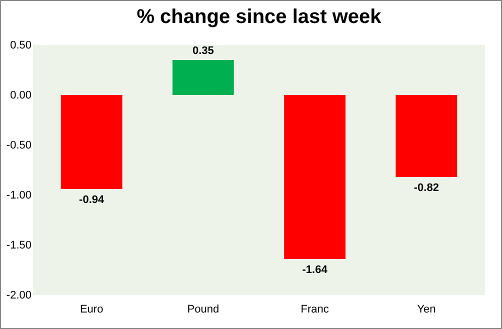 Image resolution: width=502 pixels, height=329 pixels. What do you see at coordinates (92, 310) in the screenshot?
I see `x-tick-label: Euro` at bounding box center [92, 310].